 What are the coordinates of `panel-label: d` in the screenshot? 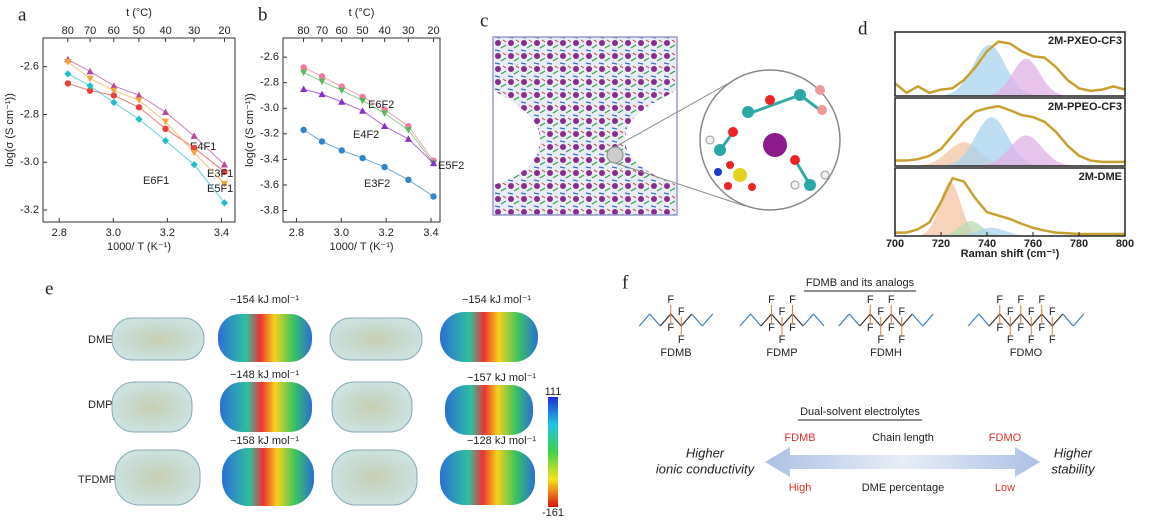 It's located at (863, 28).